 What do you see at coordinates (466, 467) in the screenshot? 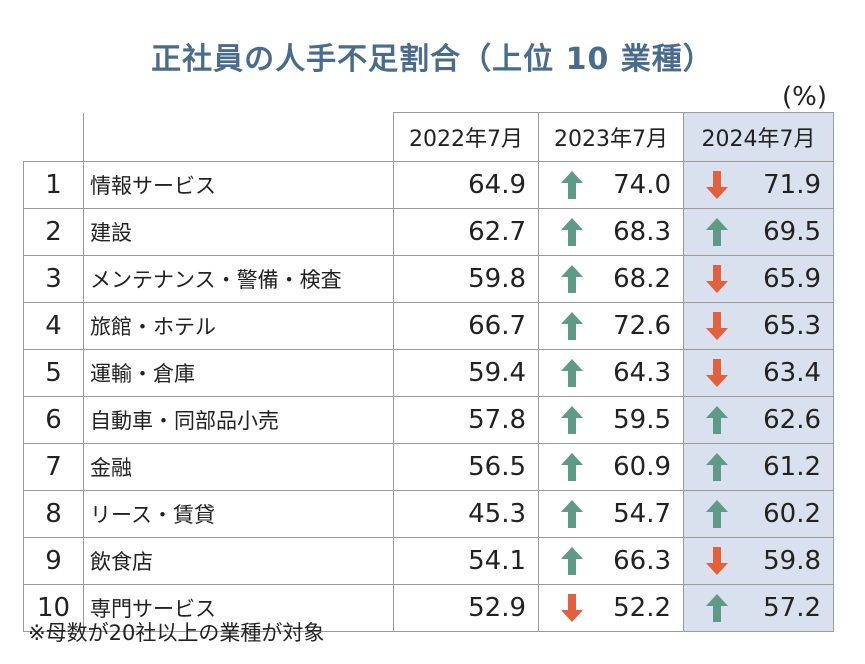
I see `value-2022: 56.5` at bounding box center [466, 467].